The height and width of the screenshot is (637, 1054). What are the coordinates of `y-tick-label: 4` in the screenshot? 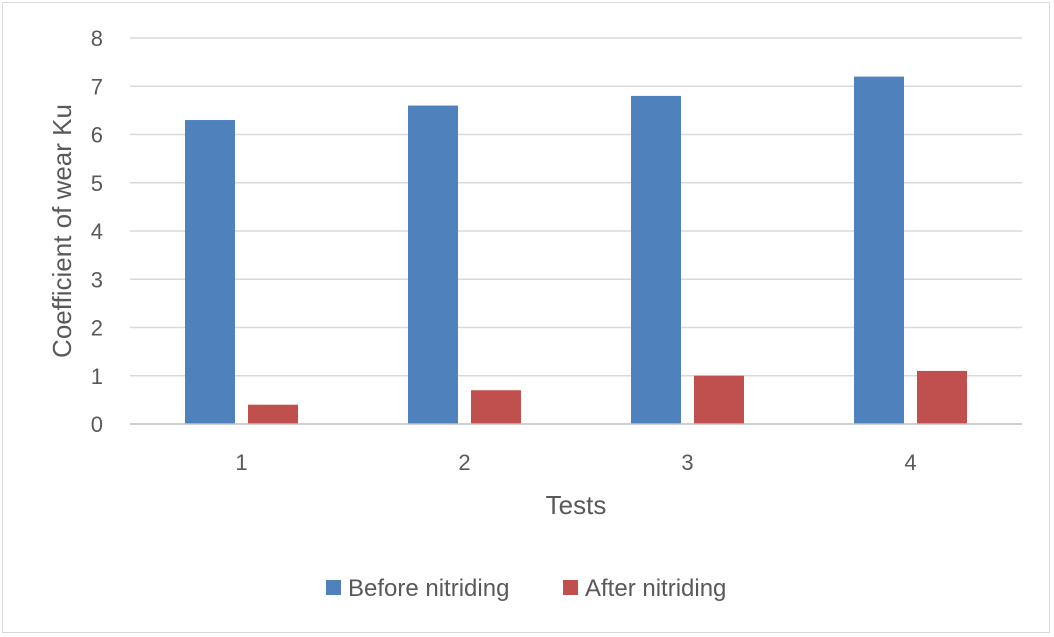 It's located at (97, 231).